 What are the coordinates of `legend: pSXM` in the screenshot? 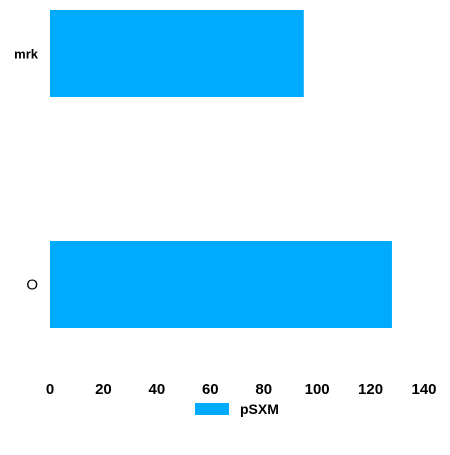 It's located at (237, 409).